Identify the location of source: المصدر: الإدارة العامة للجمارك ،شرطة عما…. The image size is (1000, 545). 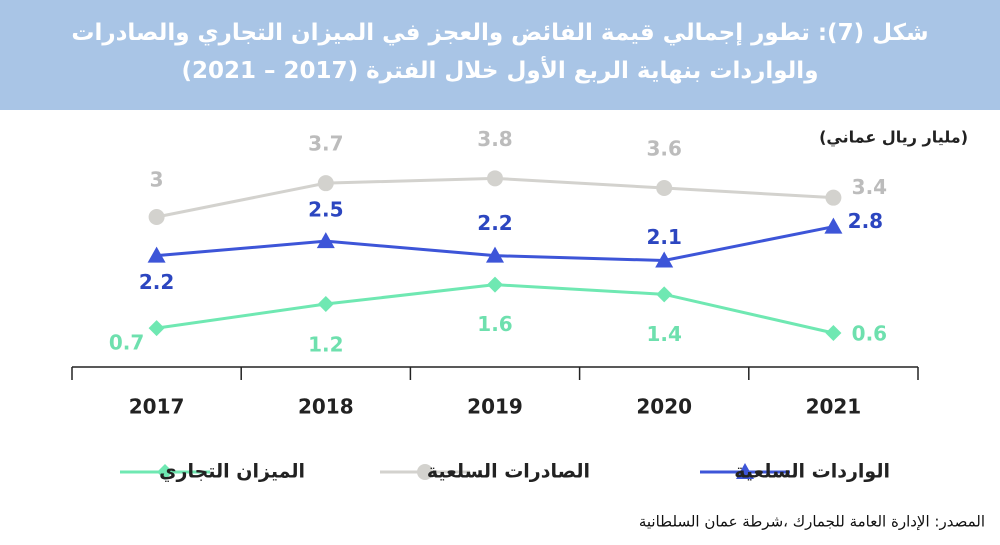
(812, 522).